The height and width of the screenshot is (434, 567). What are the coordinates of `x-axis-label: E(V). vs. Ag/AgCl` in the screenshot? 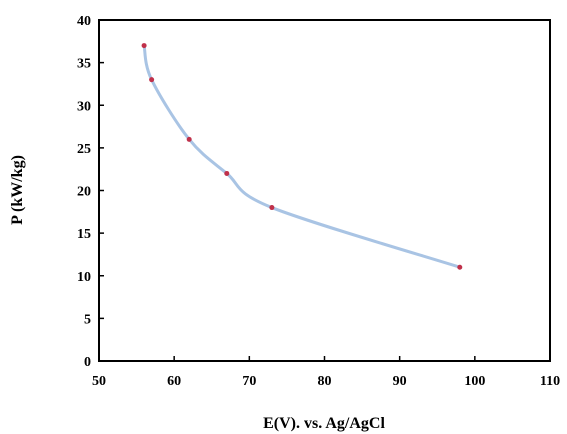 It's located at (324, 423).